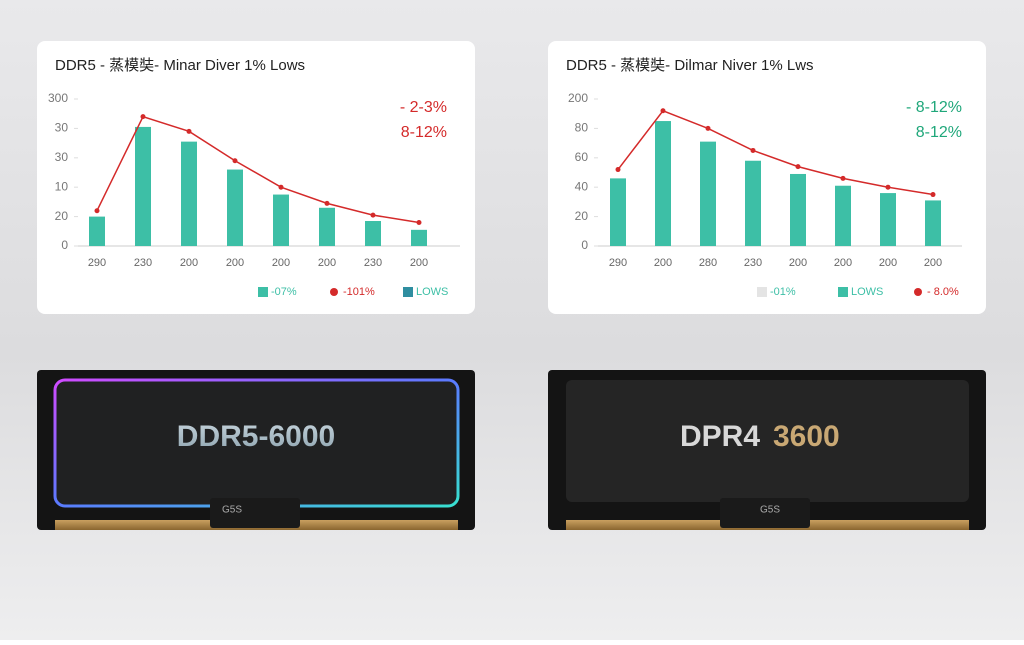  Describe the element at coordinates (783, 292) in the screenshot. I see `legend-label: -01%` at that location.